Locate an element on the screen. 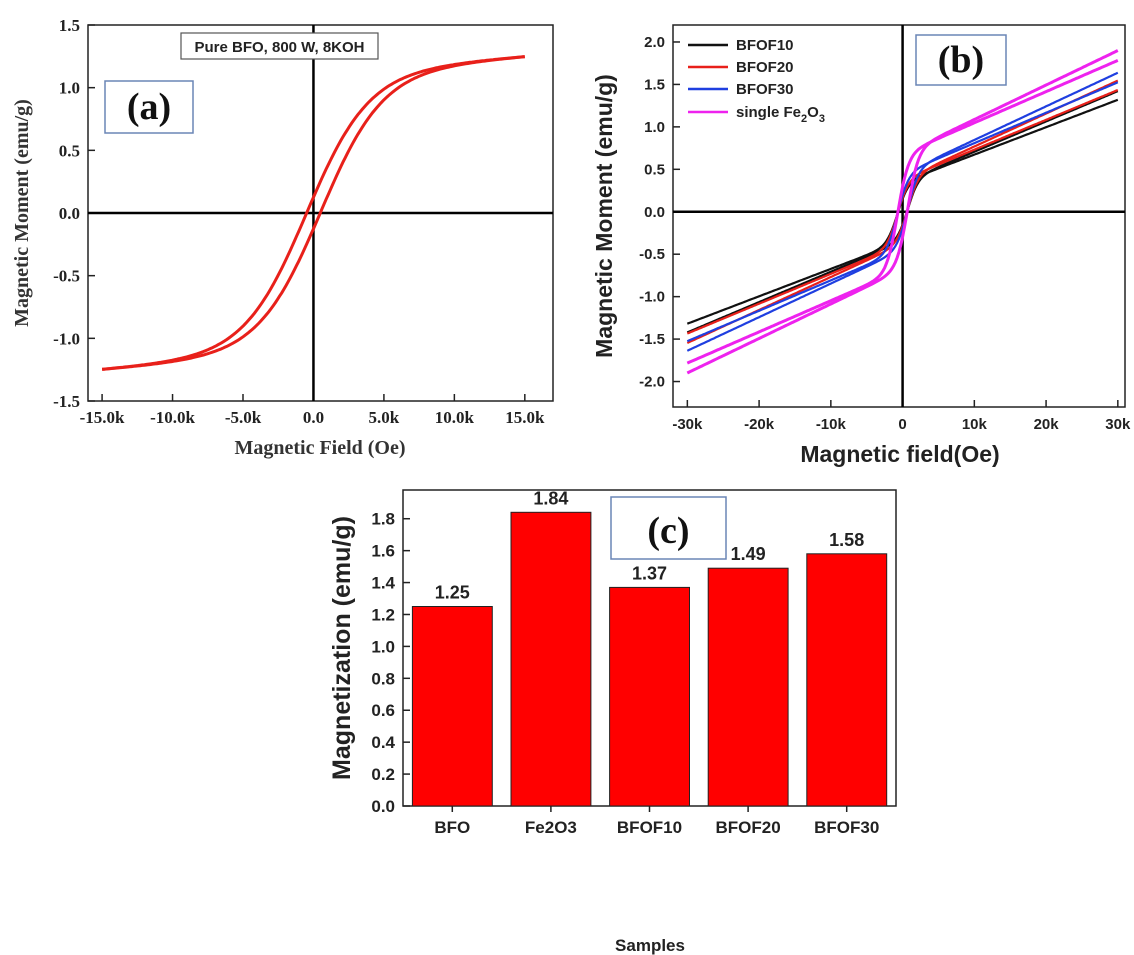  panel-a-tag-box: (a) is located at coordinates (149, 107).